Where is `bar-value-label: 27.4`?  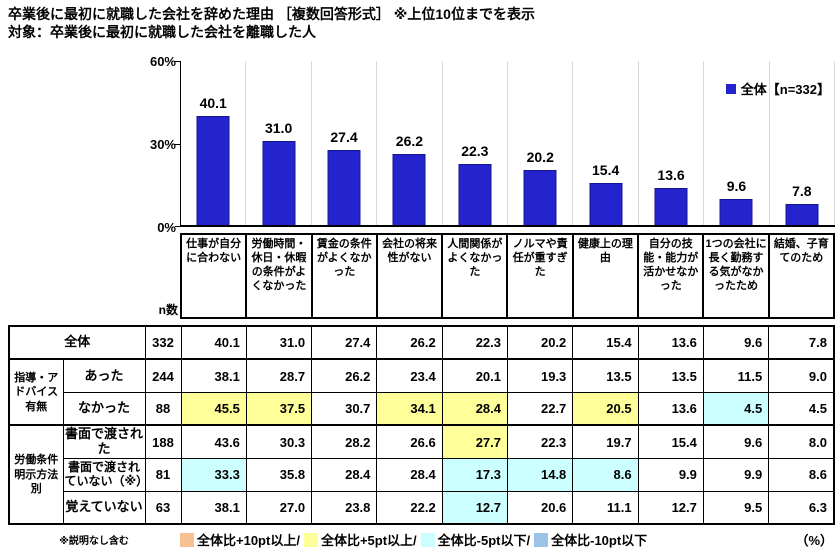
bar-value-label: 27.4 is located at coordinates (344, 137).